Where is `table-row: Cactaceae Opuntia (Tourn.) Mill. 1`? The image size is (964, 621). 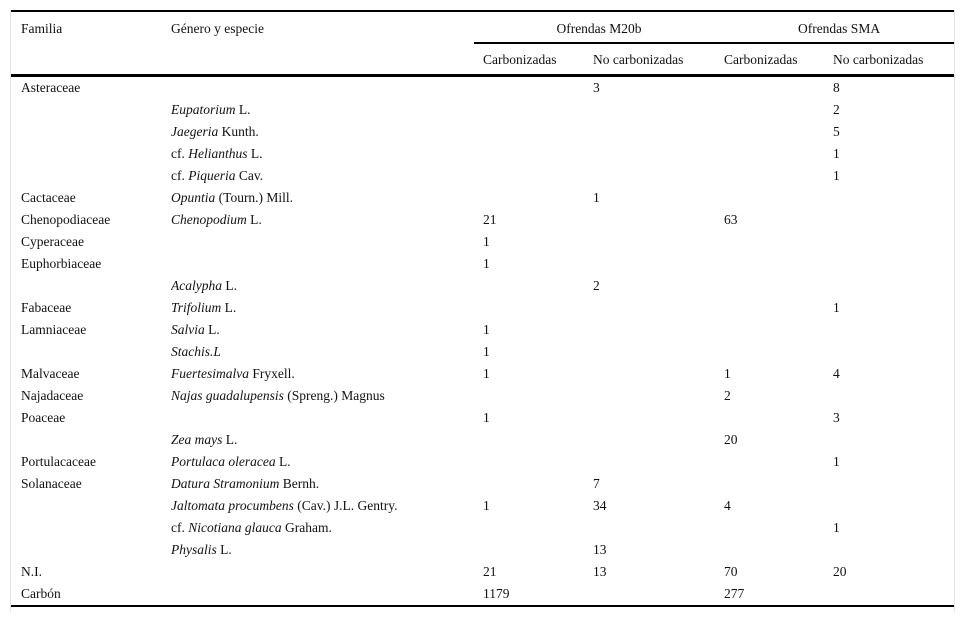 table-row: Cactaceae Opuntia (Tourn.) Mill. 1 is located at coordinates (482, 198).